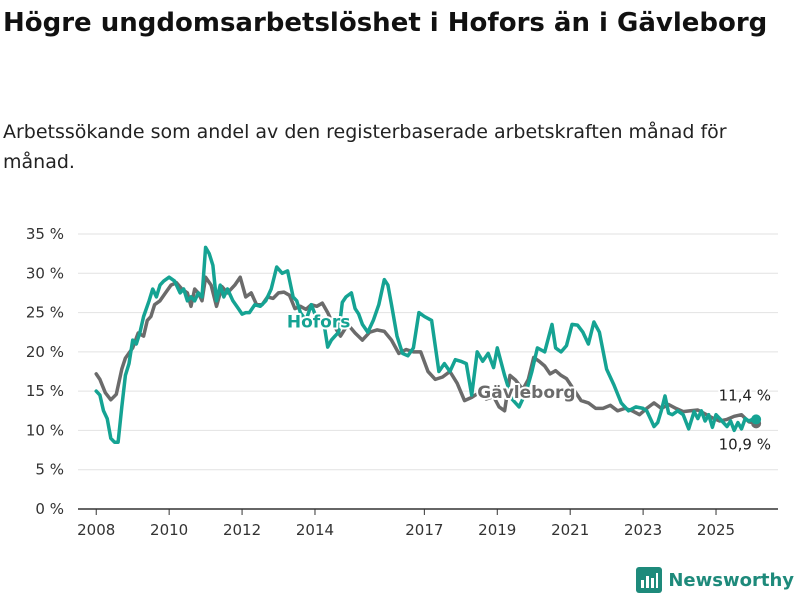 The width and height of the screenshot is (800, 600). Describe the element at coordinates (649, 580) in the screenshot. I see `newsworthy-icon` at that location.